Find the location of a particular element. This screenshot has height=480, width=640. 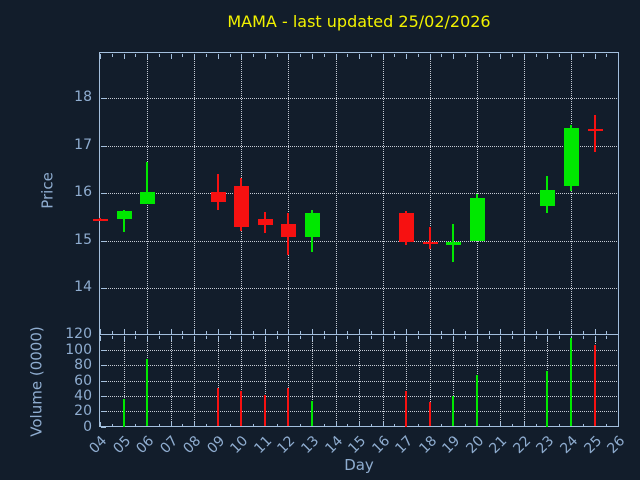

price-tick-label: 16 is located at coordinates (83, 192).